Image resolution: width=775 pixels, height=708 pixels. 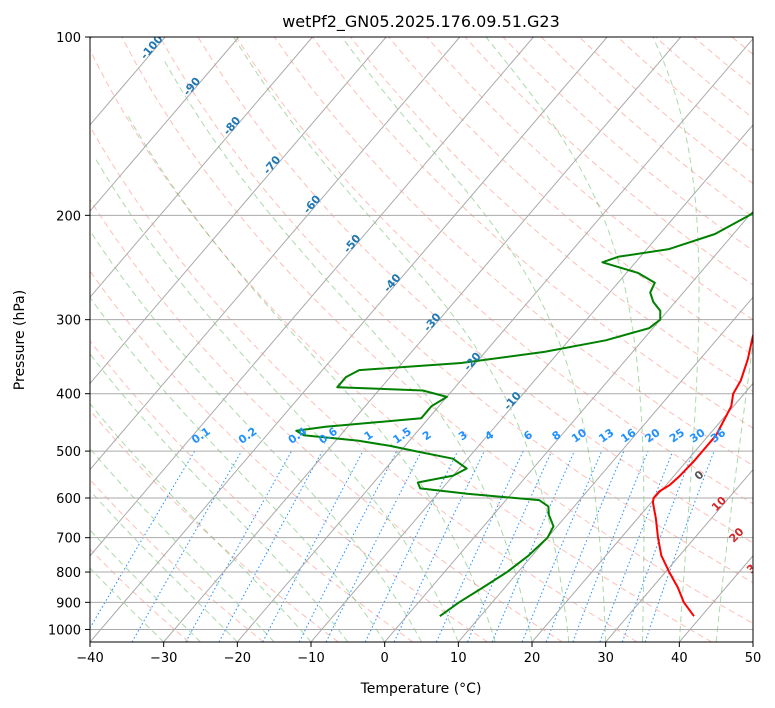 What do you see at coordinates (352, 244) in the screenshot?
I see `isotherm-label: -50` at bounding box center [352, 244].